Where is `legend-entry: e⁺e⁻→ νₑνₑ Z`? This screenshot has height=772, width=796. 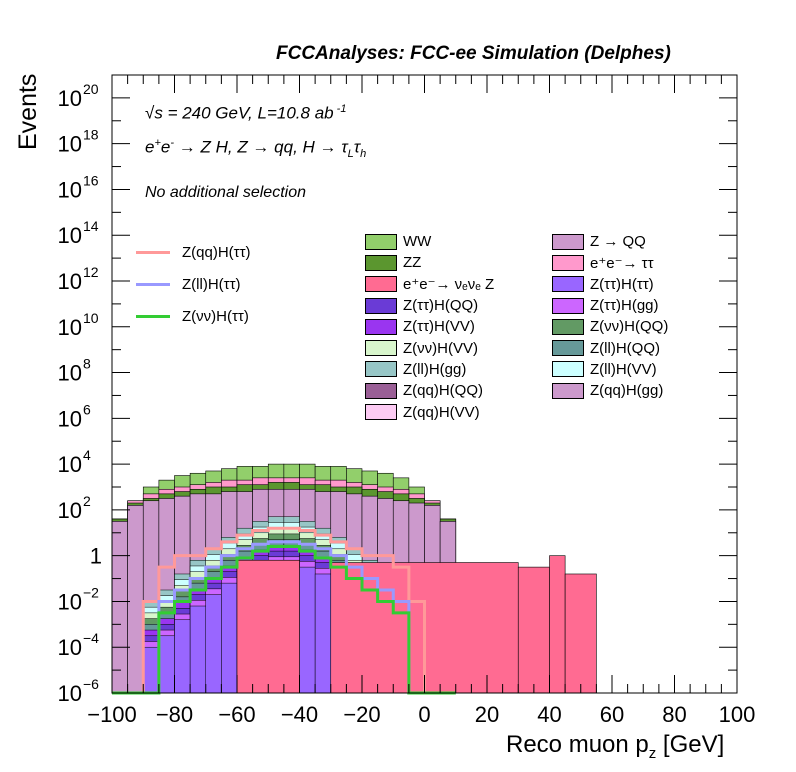 legend-entry: e⁺e⁻→ νₑνₑ Z is located at coordinates (429, 284).